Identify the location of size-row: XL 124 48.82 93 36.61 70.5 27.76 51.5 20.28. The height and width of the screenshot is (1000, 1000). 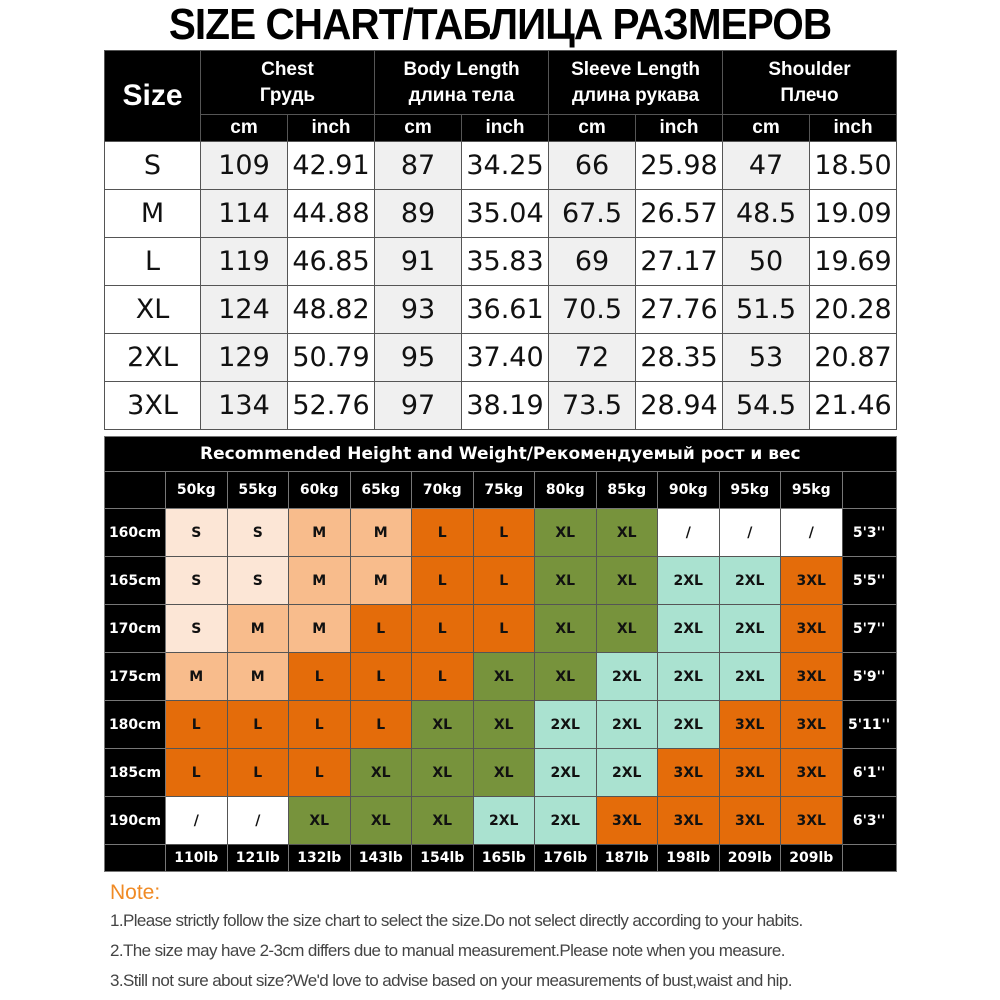
(501, 309).